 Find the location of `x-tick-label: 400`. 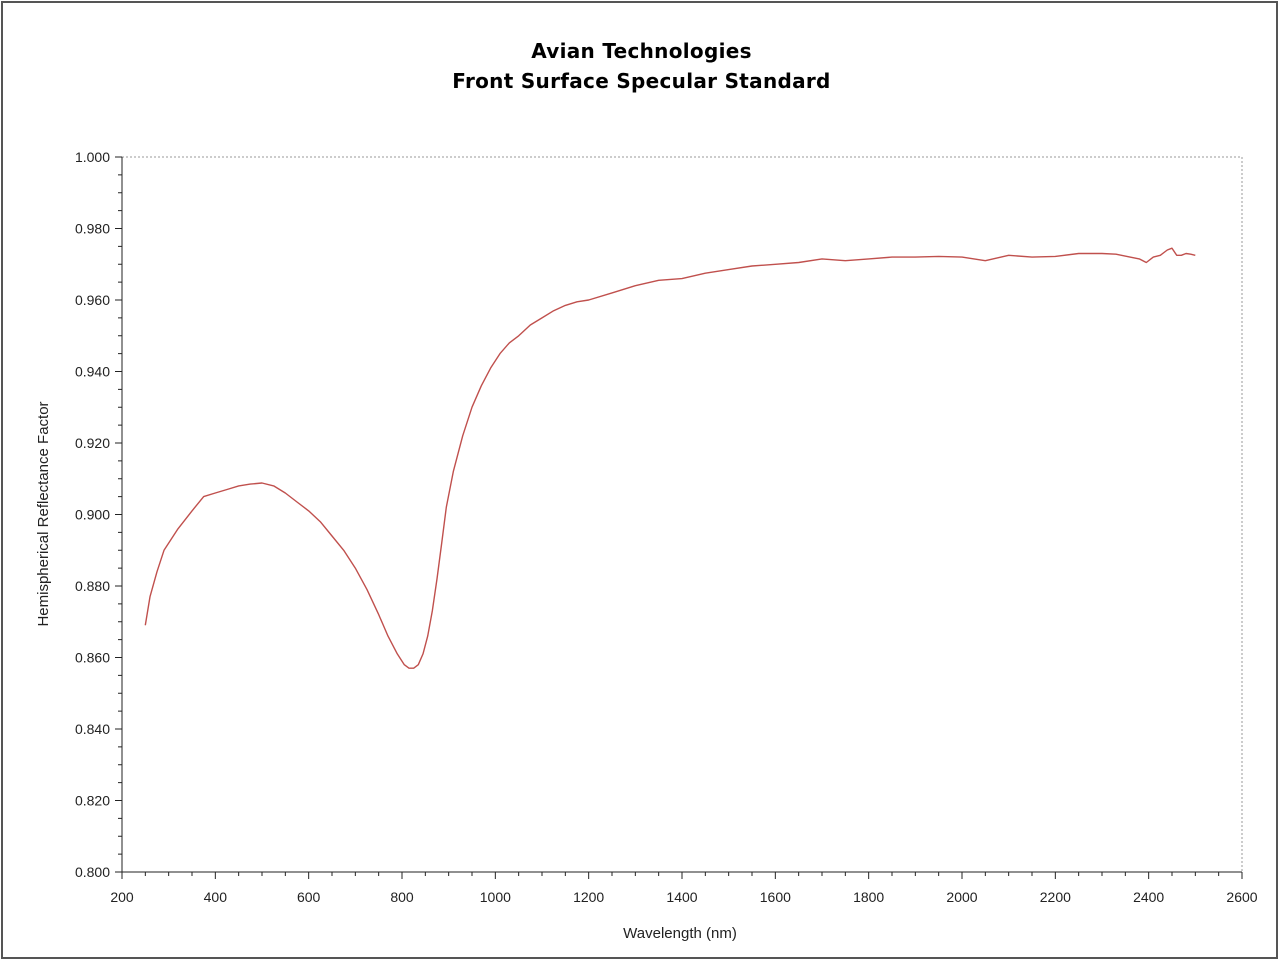

x-tick-label: 400 is located at coordinates (216, 897).